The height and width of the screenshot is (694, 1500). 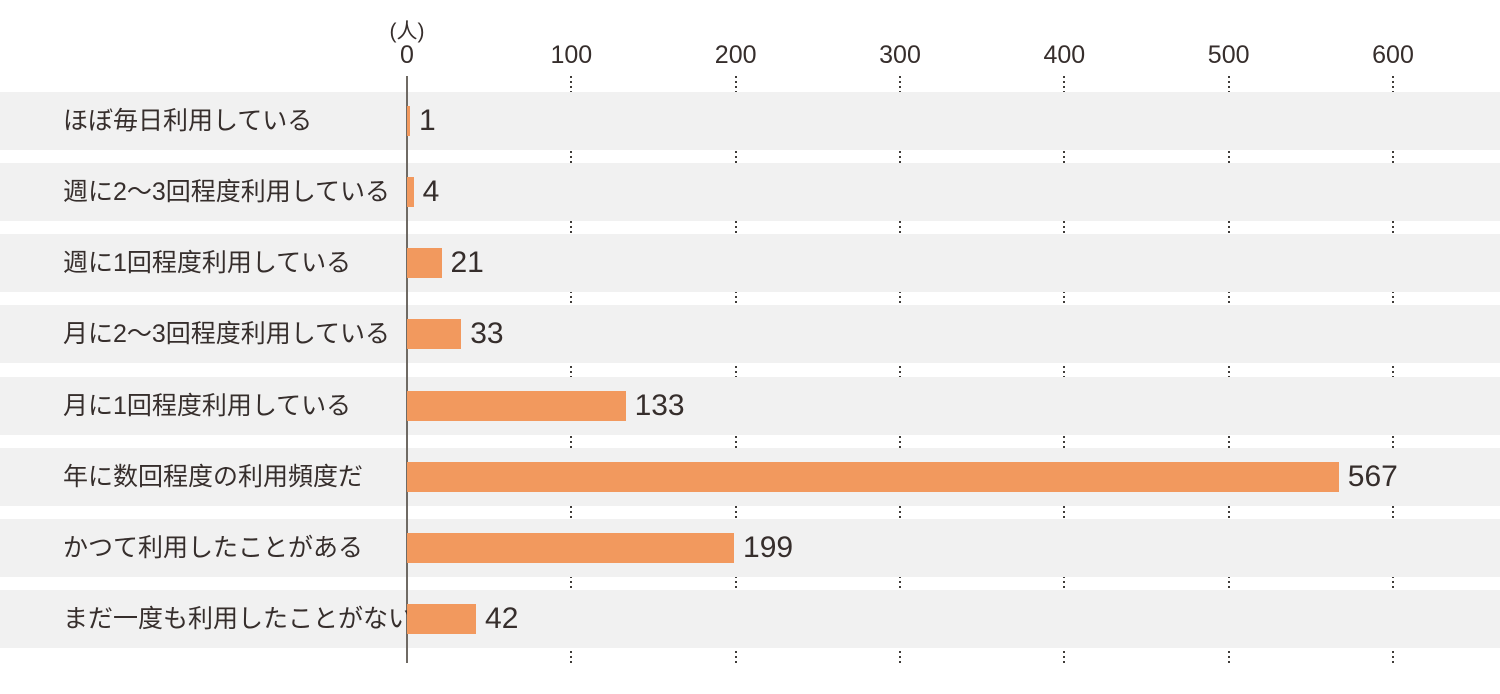 What do you see at coordinates (407, 369) in the screenshot?
I see `y-axis-line` at bounding box center [407, 369].